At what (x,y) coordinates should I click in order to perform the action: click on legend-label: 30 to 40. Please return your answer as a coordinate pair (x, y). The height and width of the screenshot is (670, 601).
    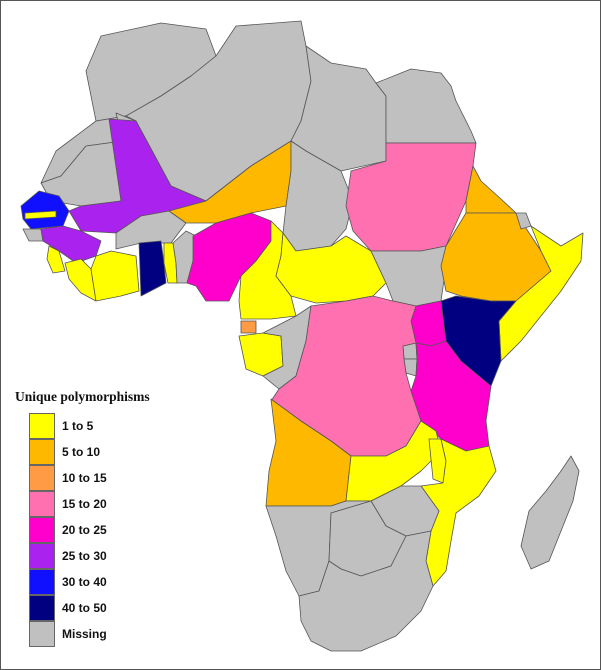
    Looking at the image, I should click on (84, 582).